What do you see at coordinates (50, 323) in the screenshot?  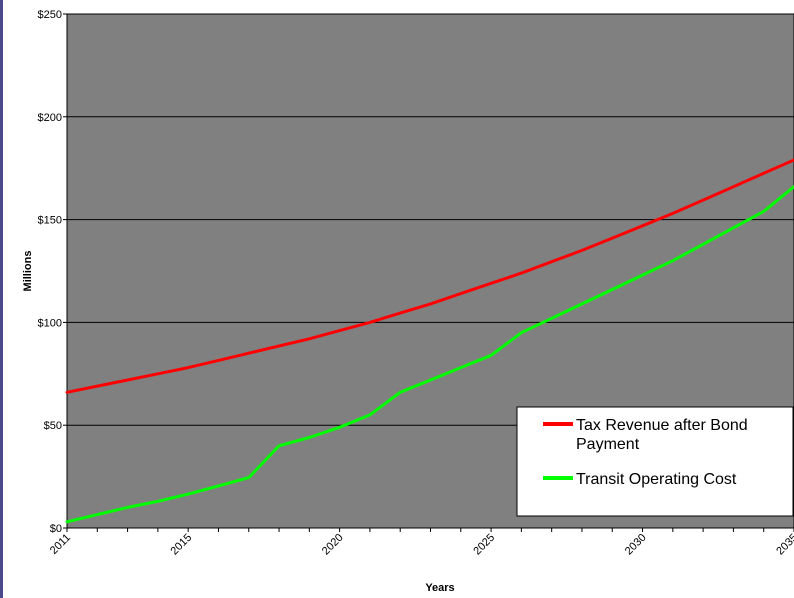 I see `y-tick-label: $100` at bounding box center [50, 323].